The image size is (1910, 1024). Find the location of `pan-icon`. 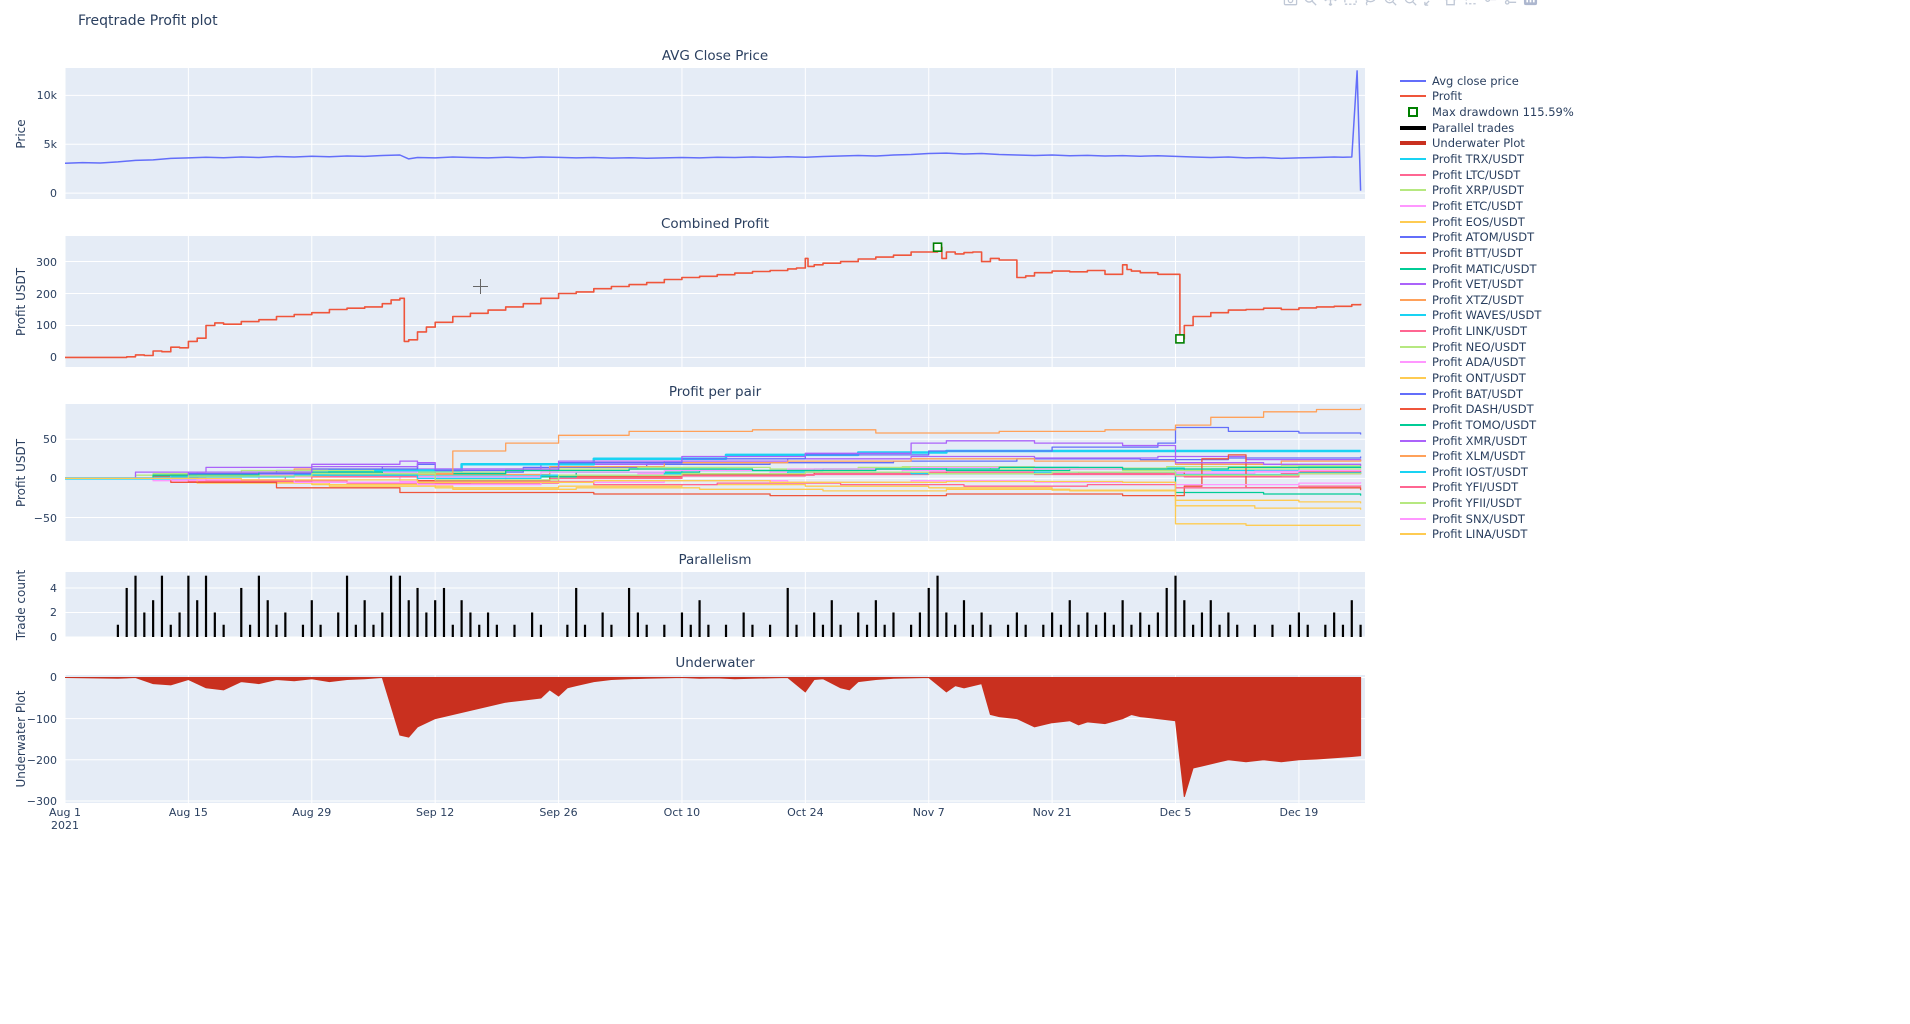

pan-icon is located at coordinates (1330, 4).